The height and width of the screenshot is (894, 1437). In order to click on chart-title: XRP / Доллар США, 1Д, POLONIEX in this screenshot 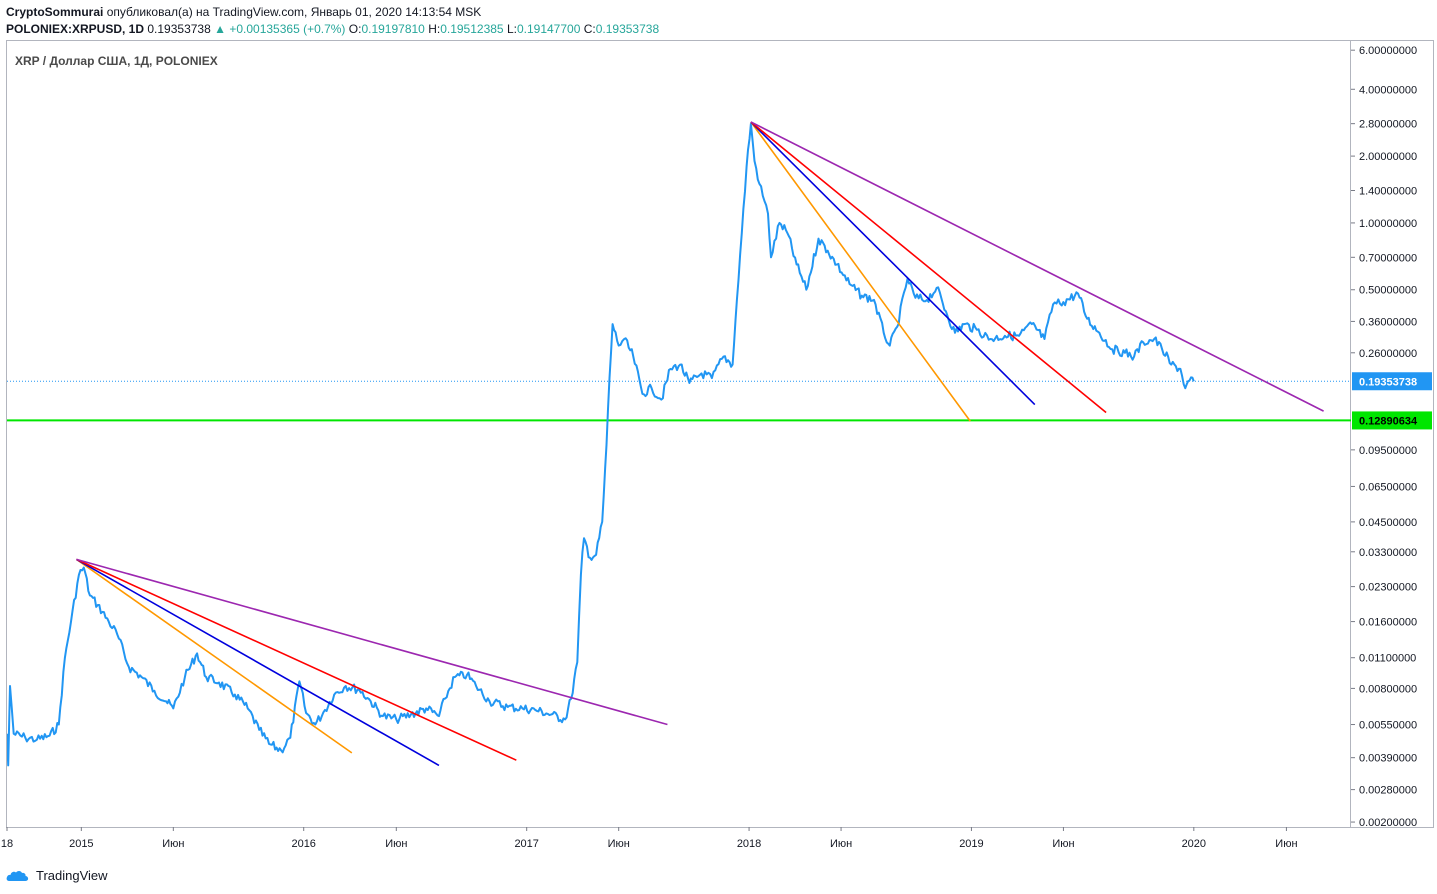, I will do `click(116, 61)`.